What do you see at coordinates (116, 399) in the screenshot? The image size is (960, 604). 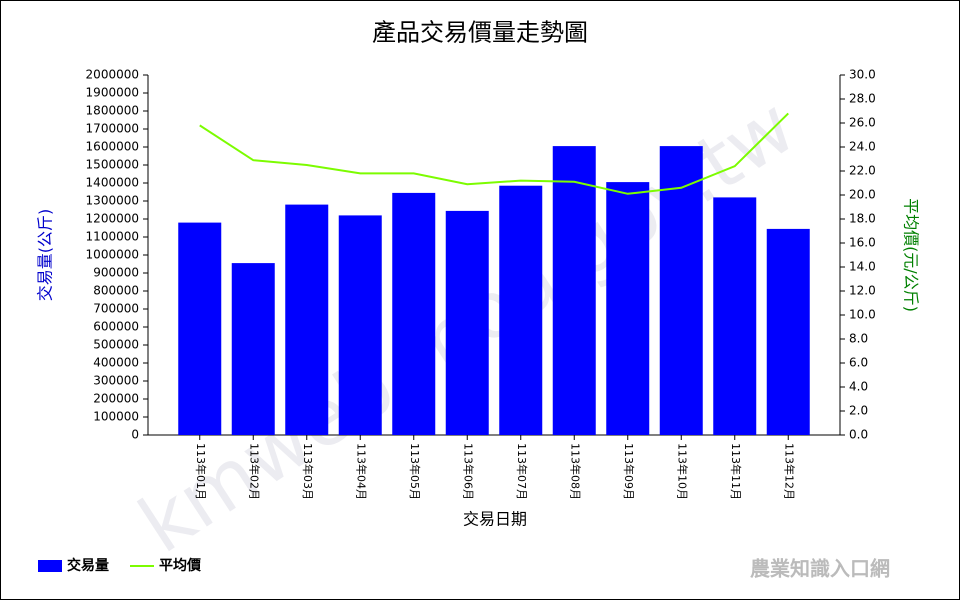 I see `y-tick-label: 200000` at bounding box center [116, 399].